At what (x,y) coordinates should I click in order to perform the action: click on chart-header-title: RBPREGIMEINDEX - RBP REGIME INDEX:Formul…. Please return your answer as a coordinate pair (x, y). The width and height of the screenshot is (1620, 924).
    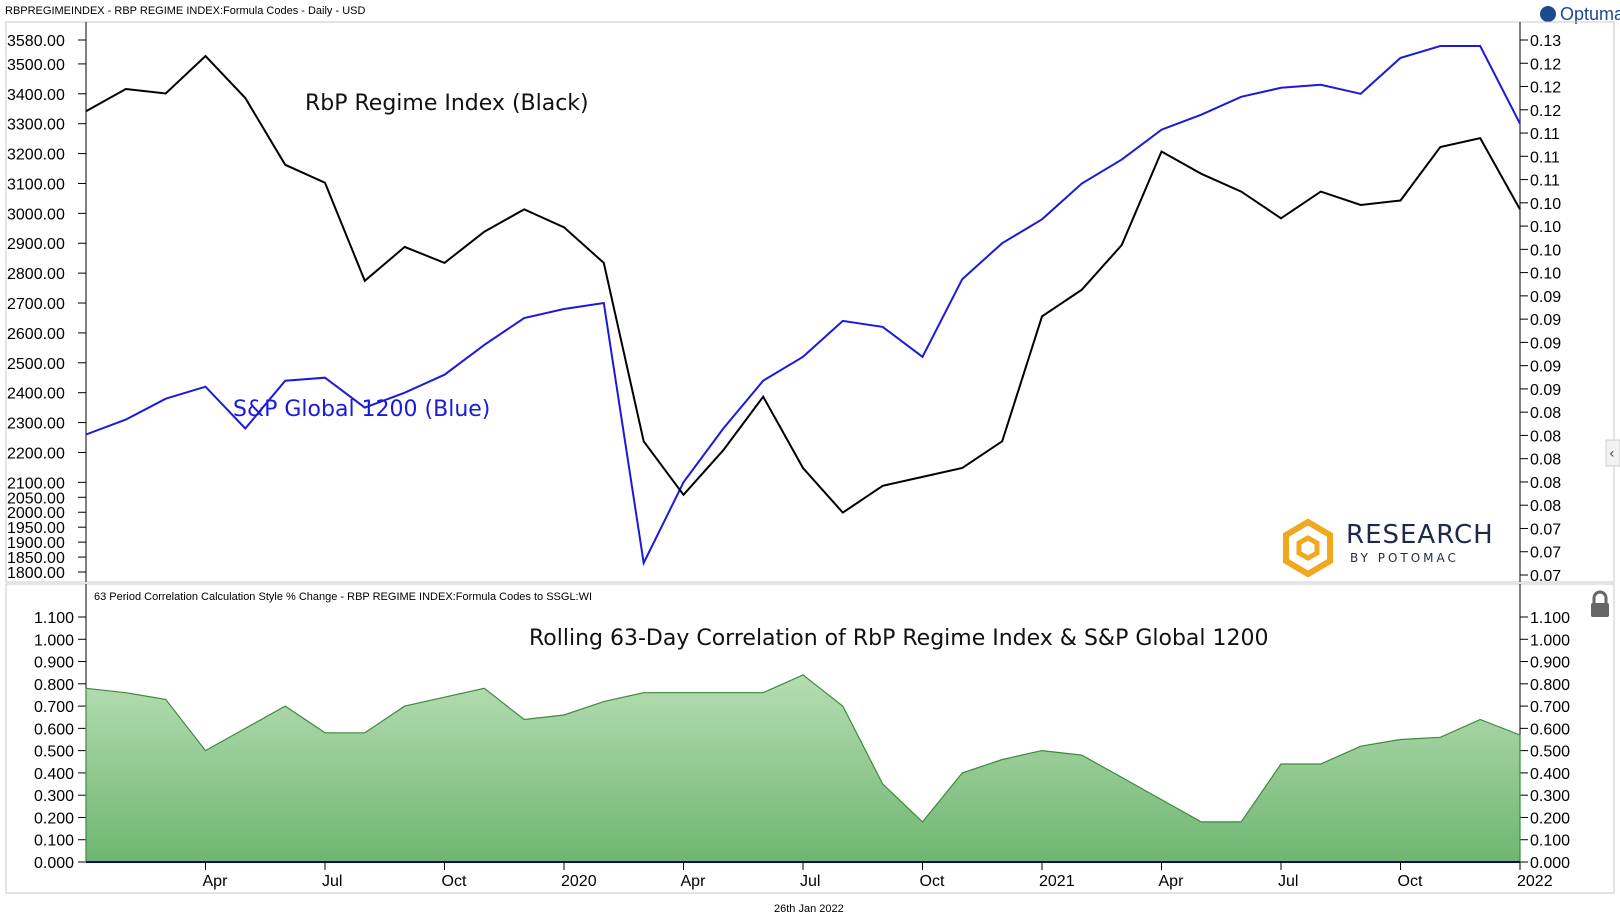
    Looking at the image, I should click on (185, 11).